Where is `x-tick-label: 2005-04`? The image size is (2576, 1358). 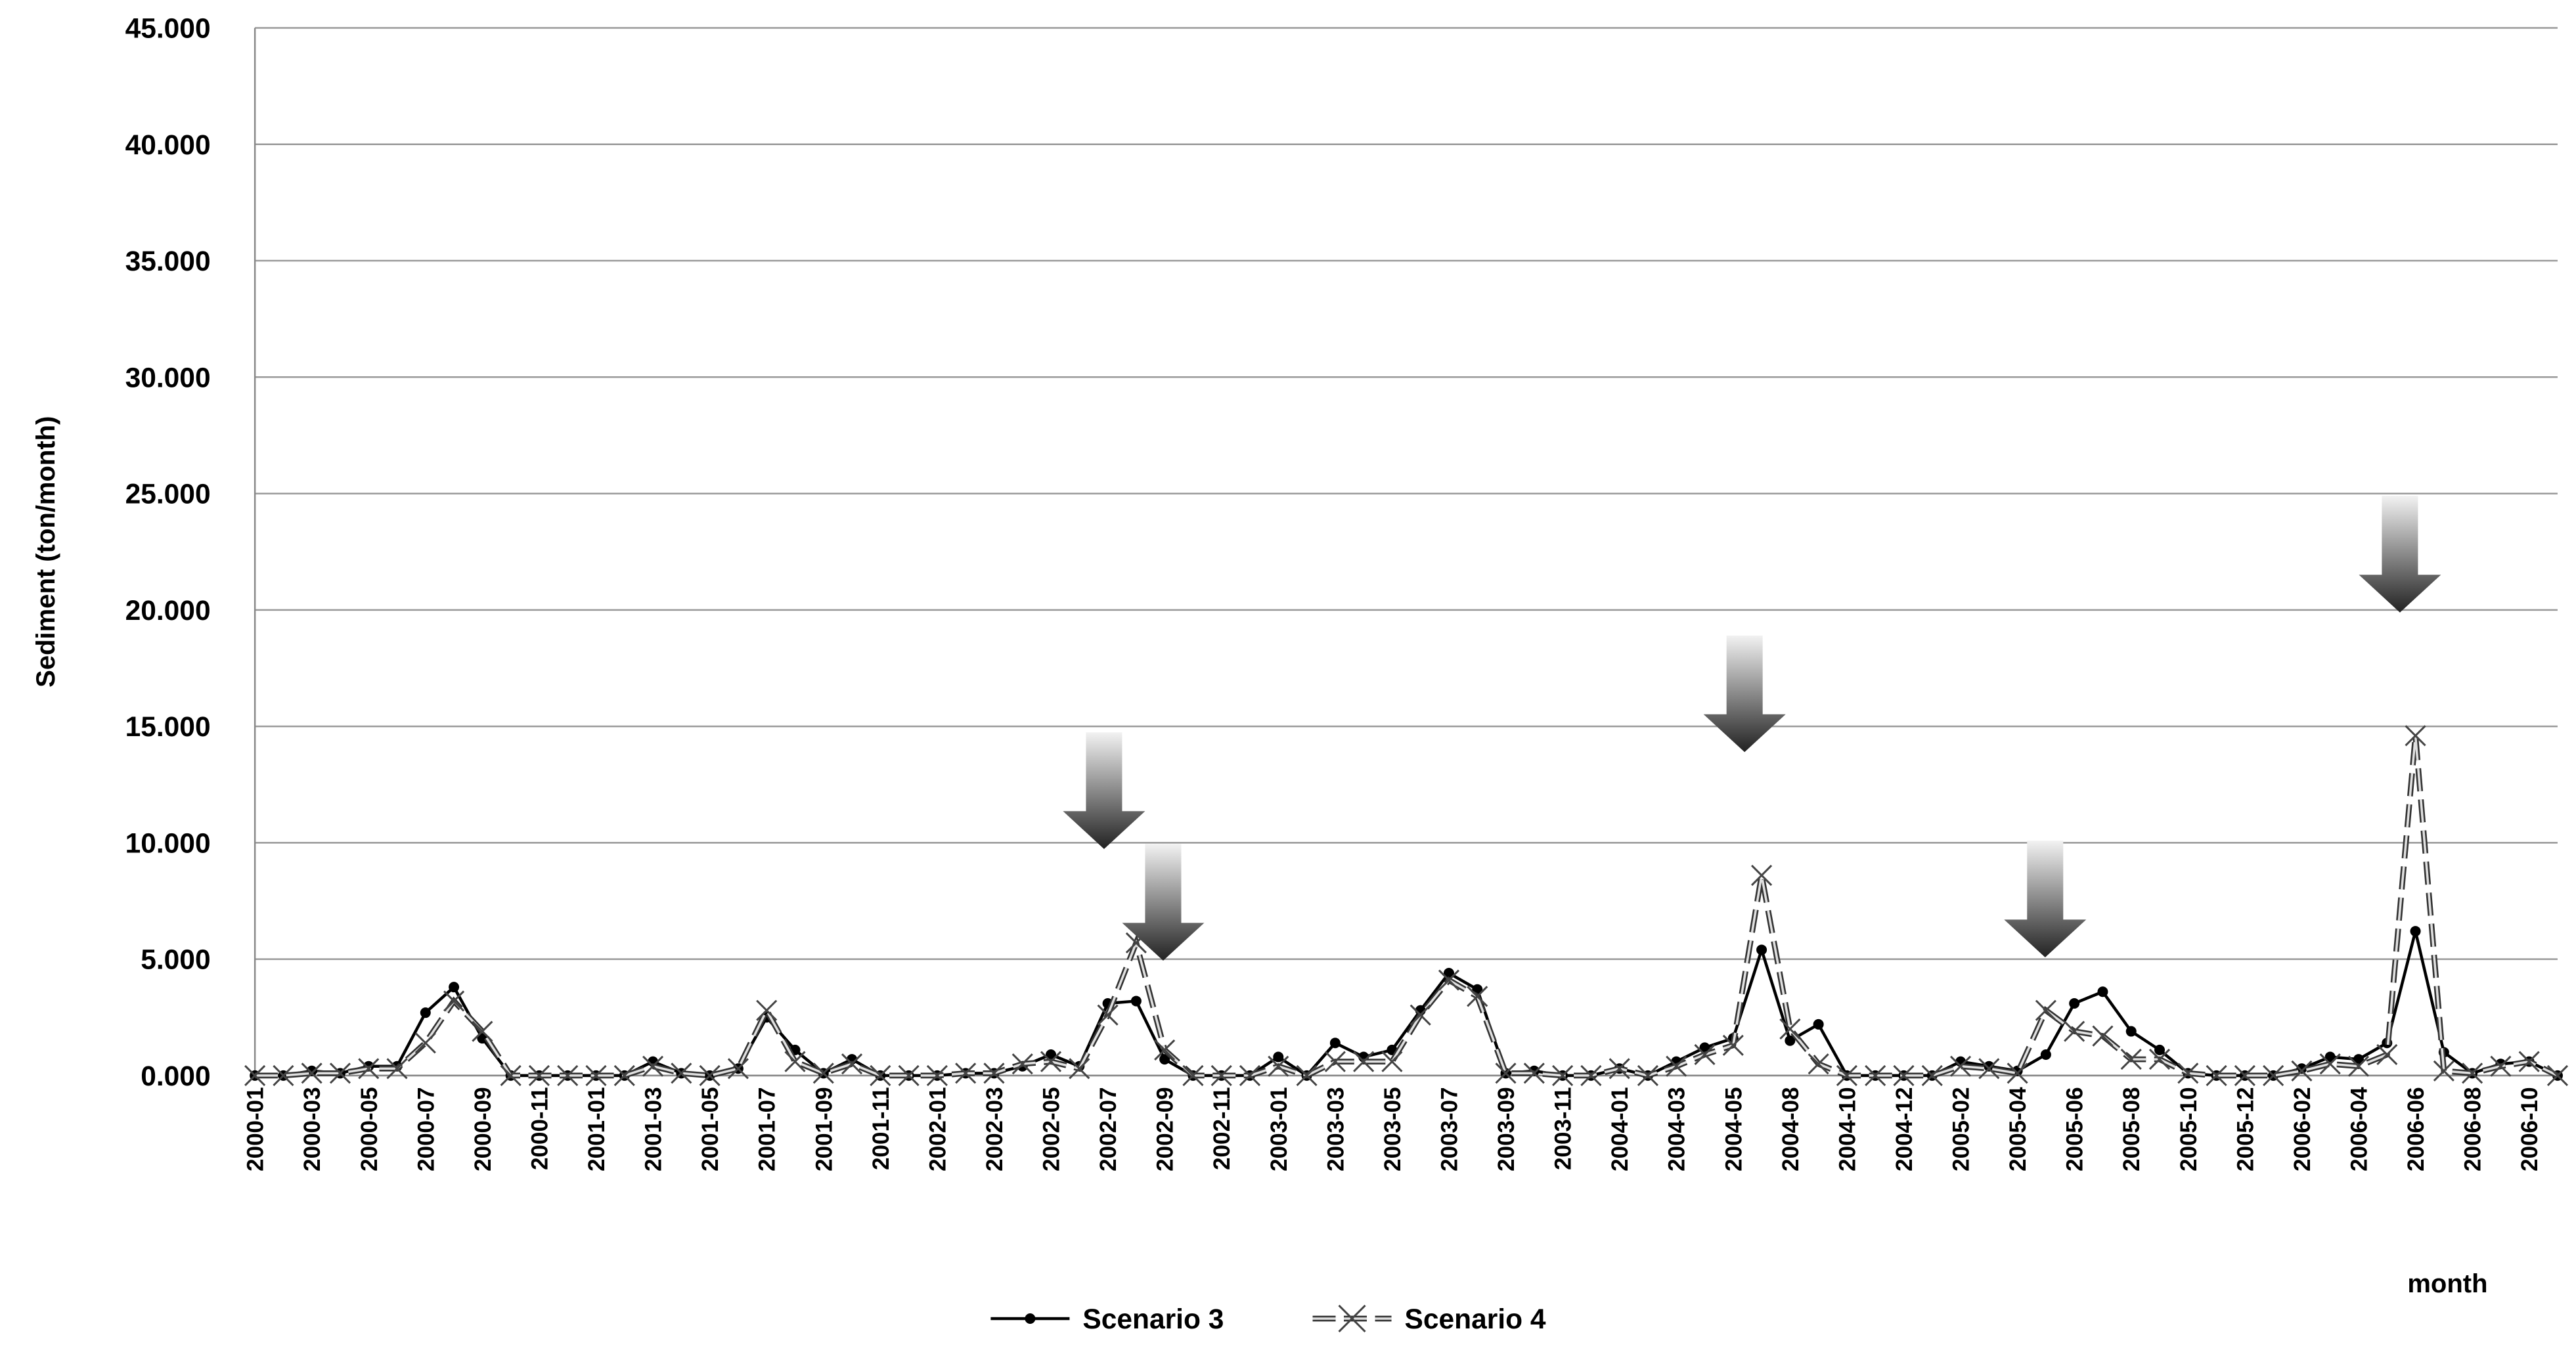
x-tick-label: 2005-04 is located at coordinates (2018, 1129).